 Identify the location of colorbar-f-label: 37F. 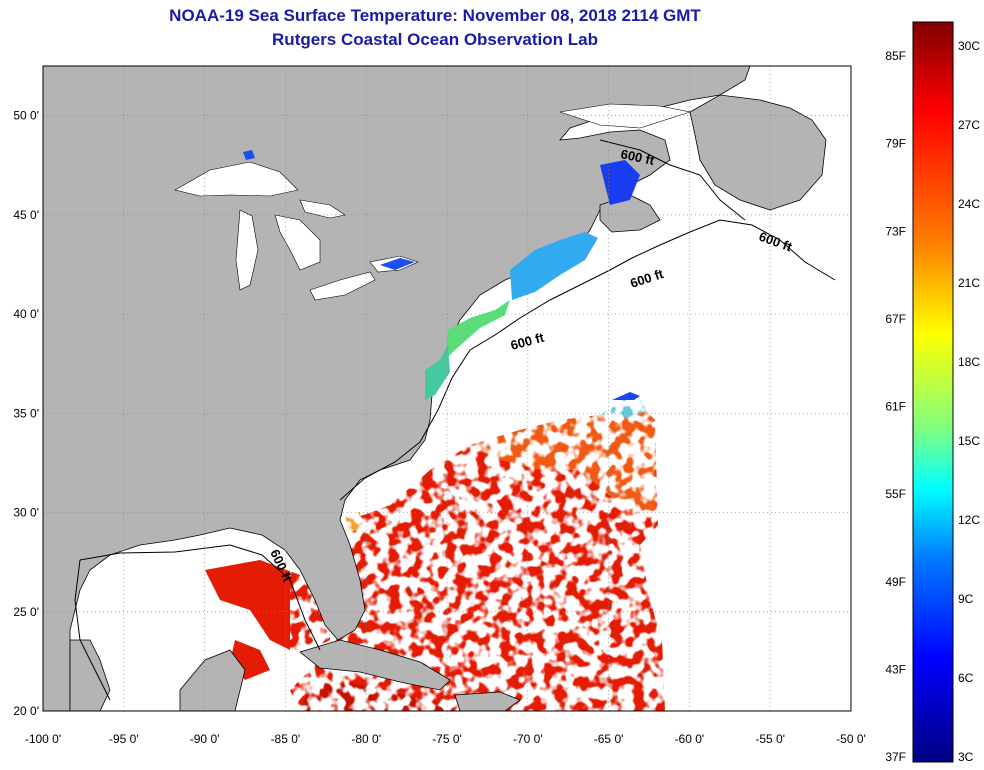
(895, 757).